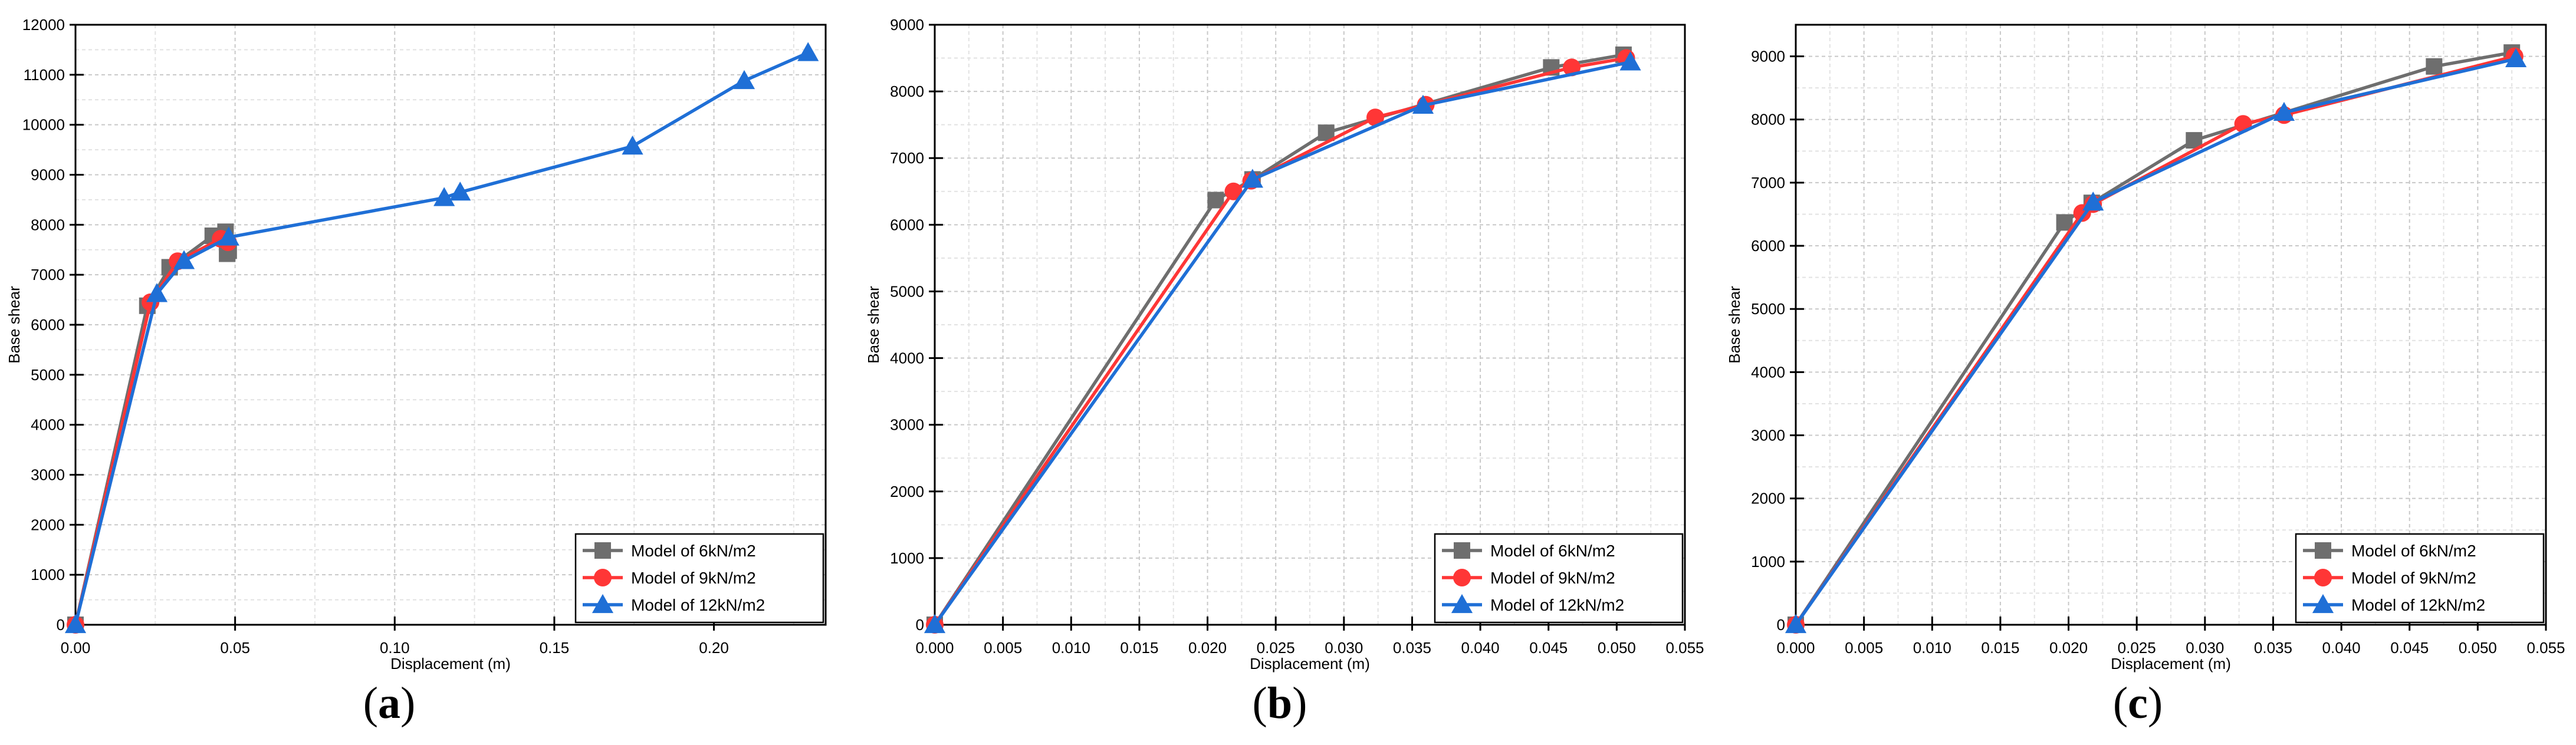  I want to click on caption-b: (b), so click(1280, 703).